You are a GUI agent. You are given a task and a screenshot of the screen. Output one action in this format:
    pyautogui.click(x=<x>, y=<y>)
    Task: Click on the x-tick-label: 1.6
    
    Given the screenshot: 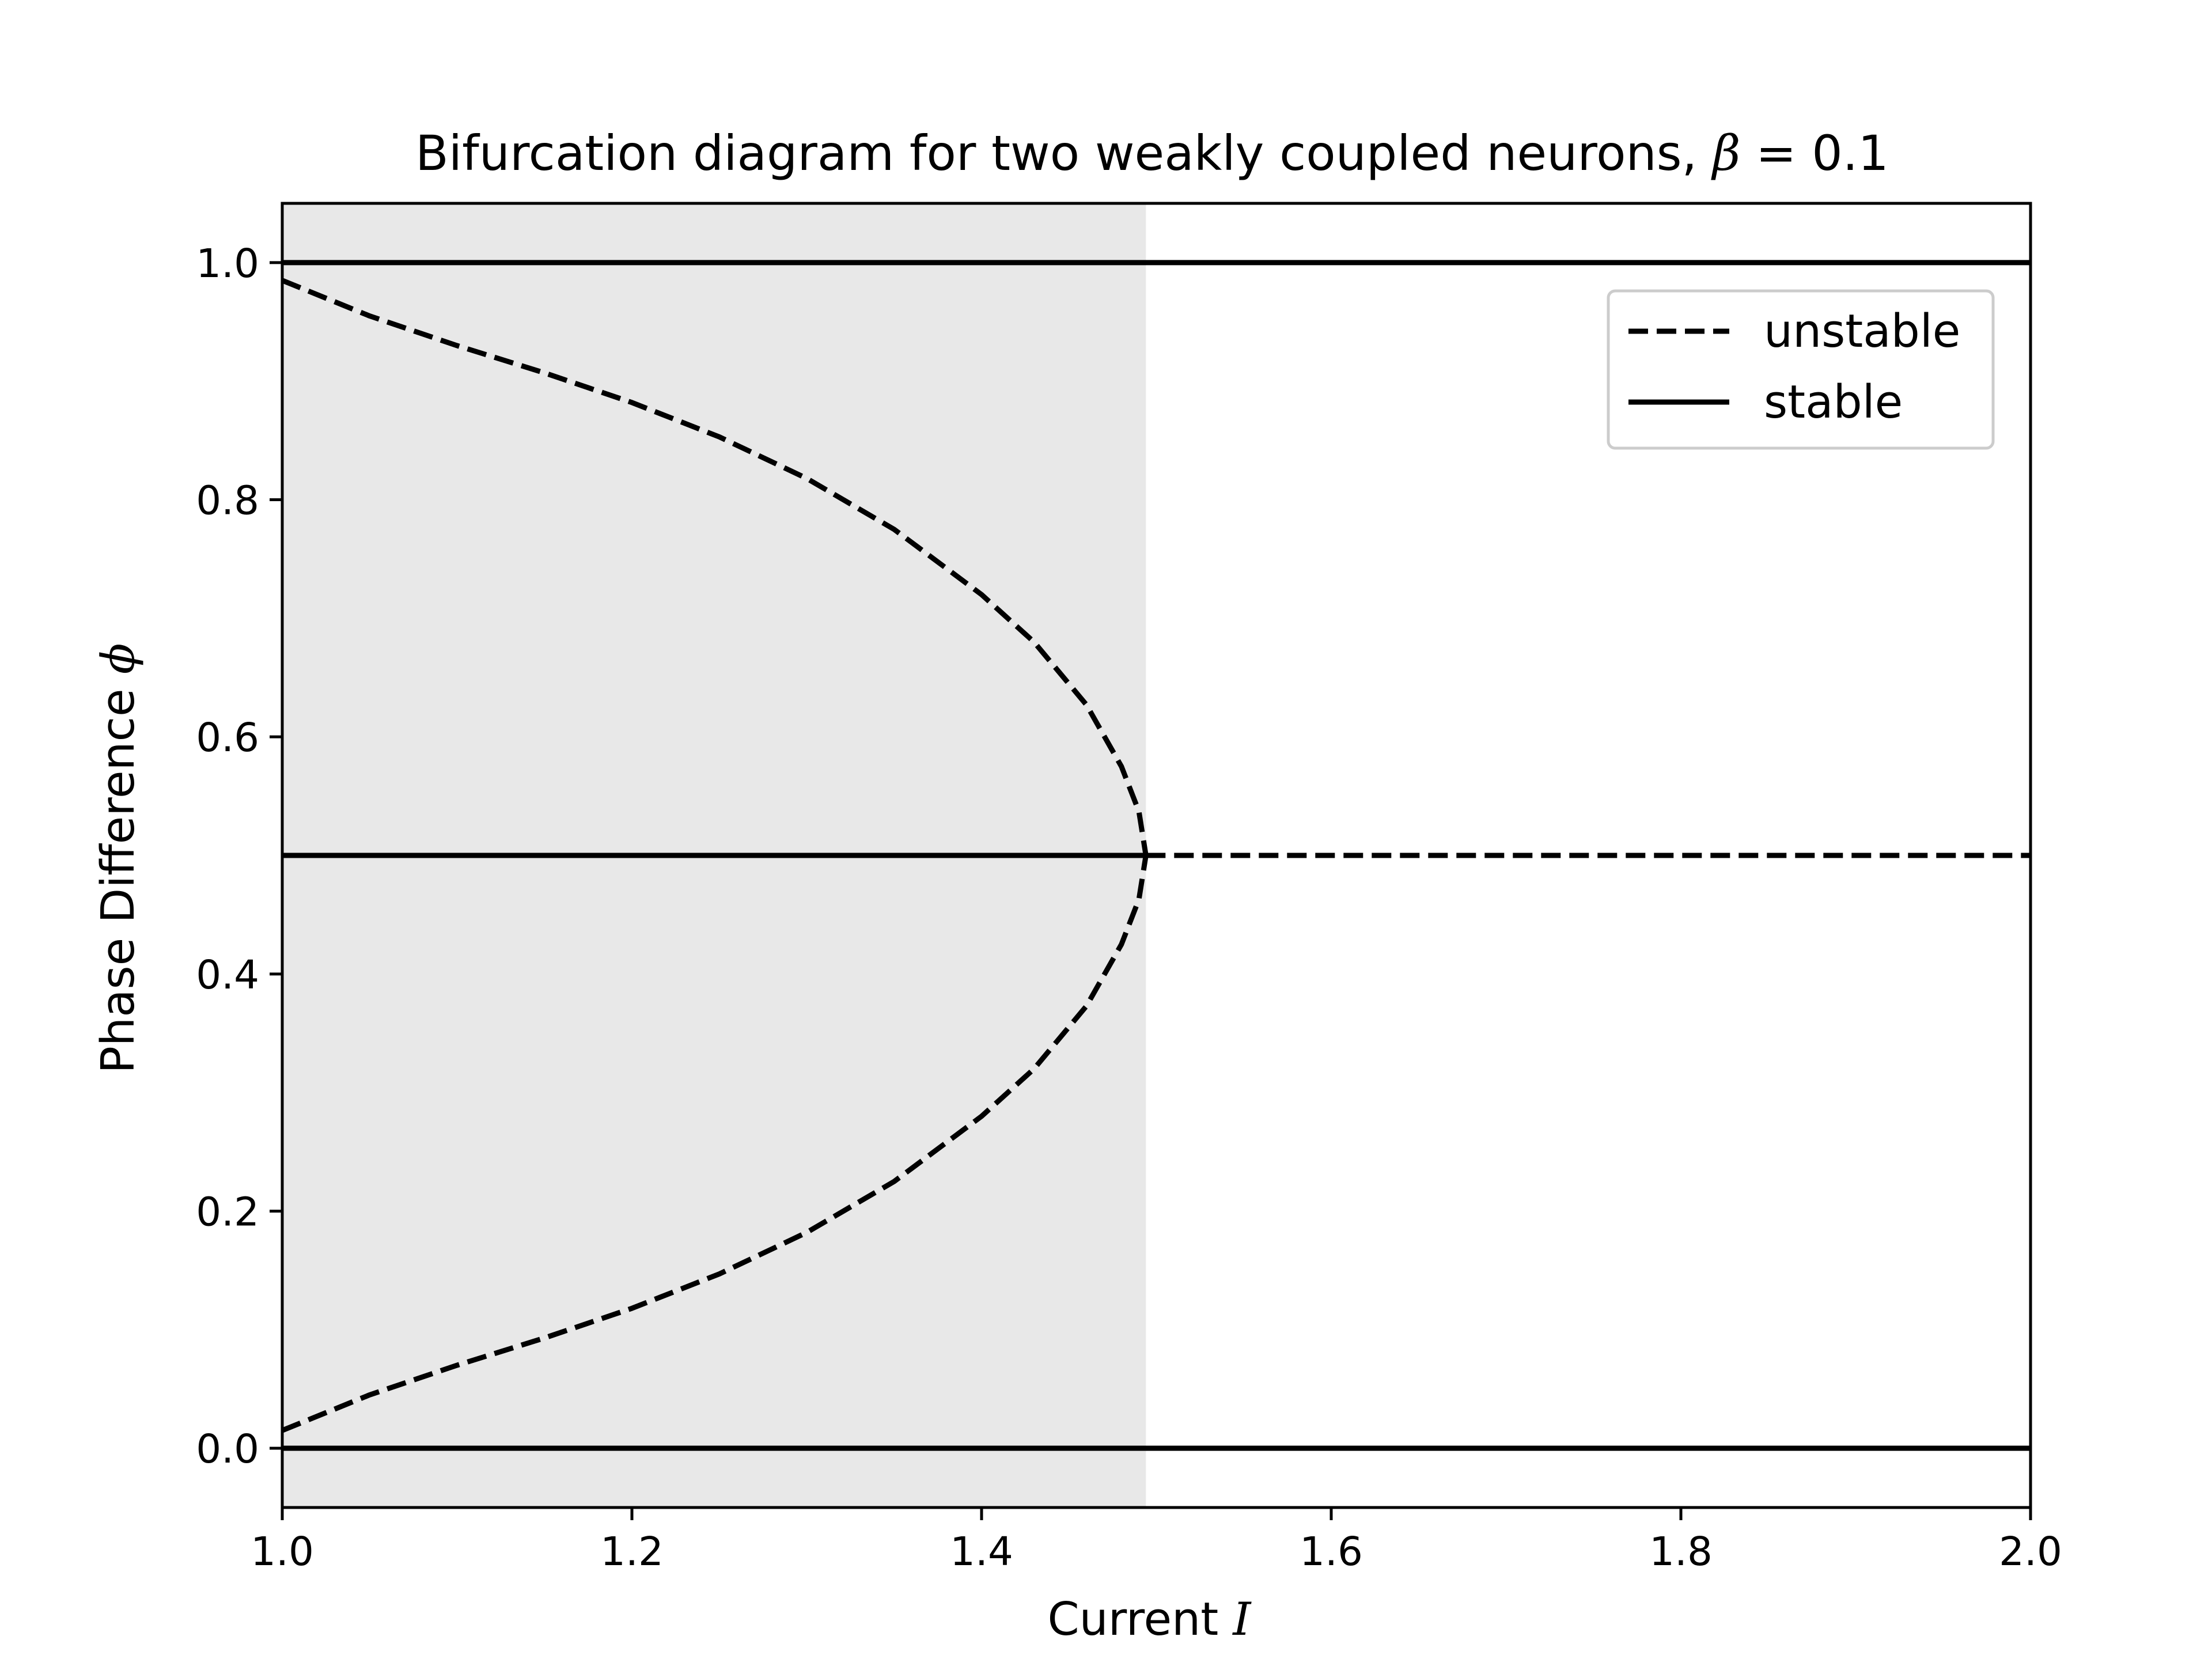 What is the action you would take?
    pyautogui.click(x=1331, y=1552)
    